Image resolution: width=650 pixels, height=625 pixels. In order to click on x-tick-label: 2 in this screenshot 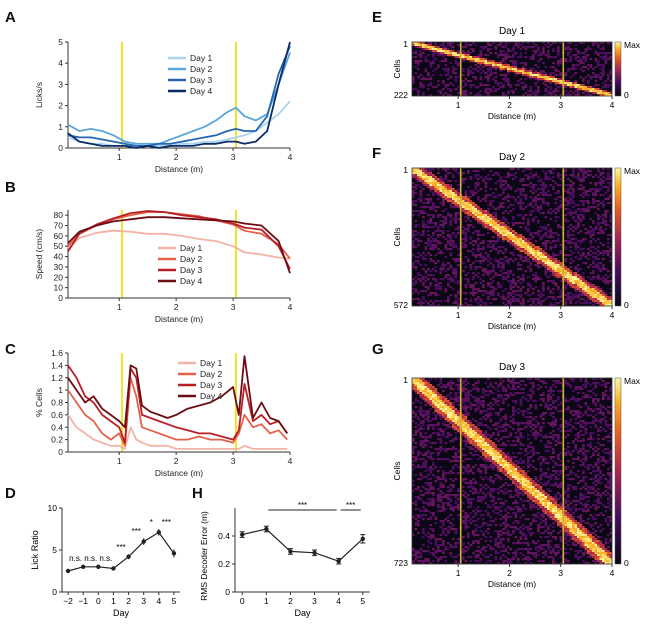, I will do `click(509, 315)`.